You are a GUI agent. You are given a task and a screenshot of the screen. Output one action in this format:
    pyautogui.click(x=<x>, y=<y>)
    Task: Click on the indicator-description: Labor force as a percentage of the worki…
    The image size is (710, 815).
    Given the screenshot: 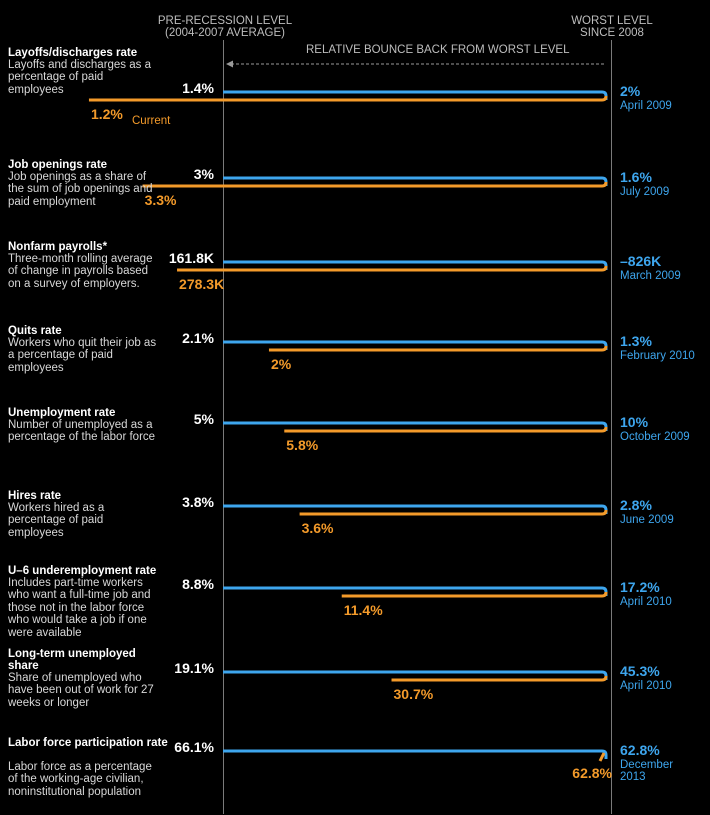 What is the action you would take?
    pyautogui.click(x=80, y=779)
    